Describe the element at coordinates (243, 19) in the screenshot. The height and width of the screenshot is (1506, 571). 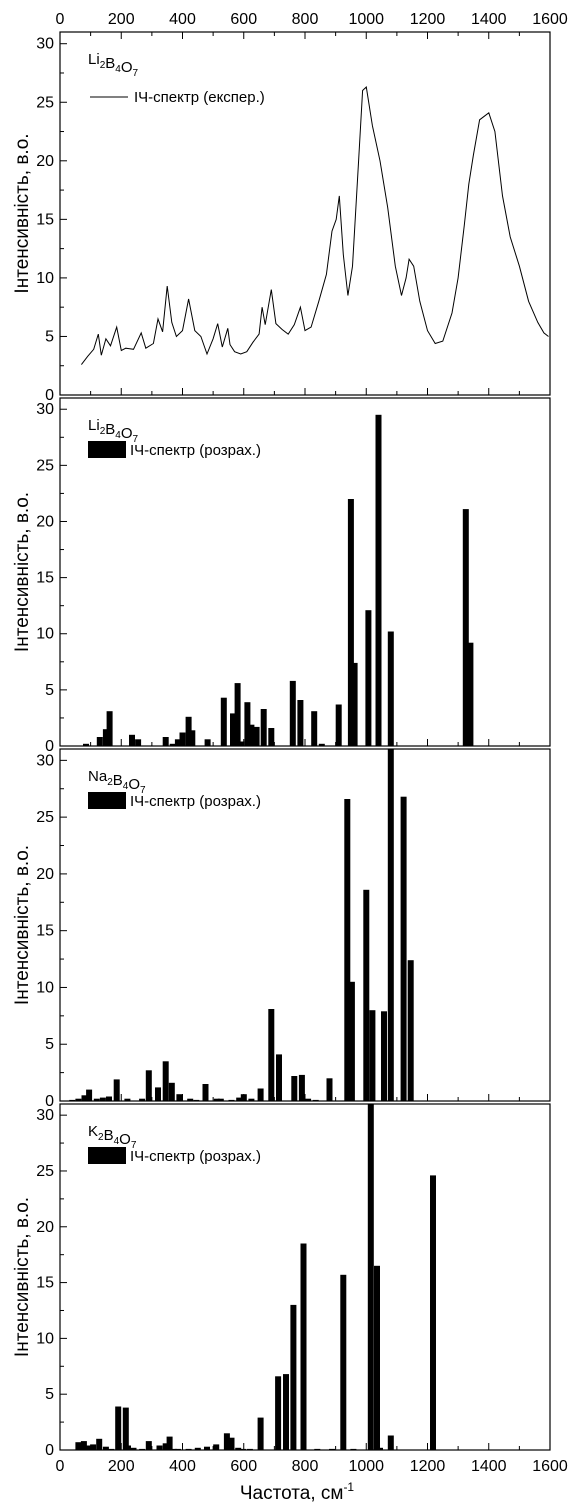
I see `x-top-tick-label: 600` at that location.